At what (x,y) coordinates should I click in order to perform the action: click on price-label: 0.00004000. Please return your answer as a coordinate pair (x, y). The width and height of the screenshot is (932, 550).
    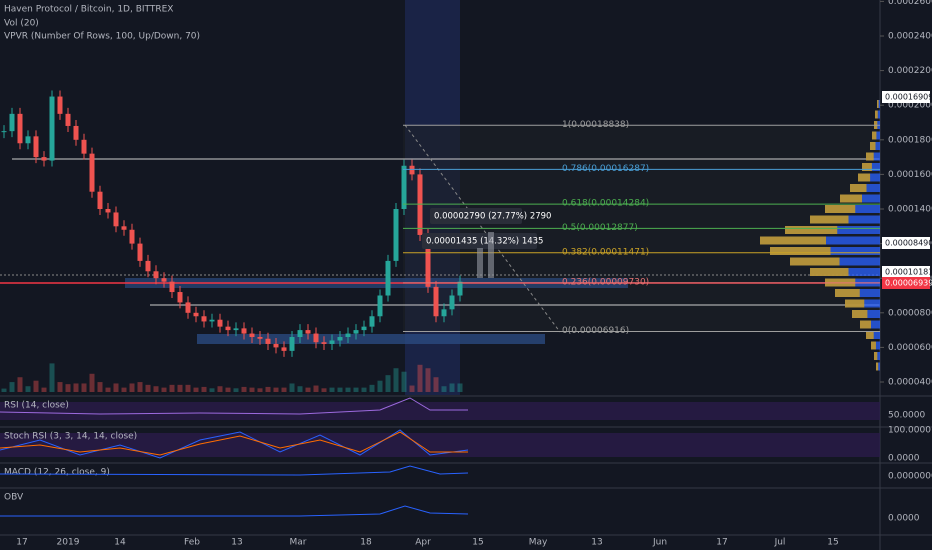
    Looking at the image, I should click on (910, 383).